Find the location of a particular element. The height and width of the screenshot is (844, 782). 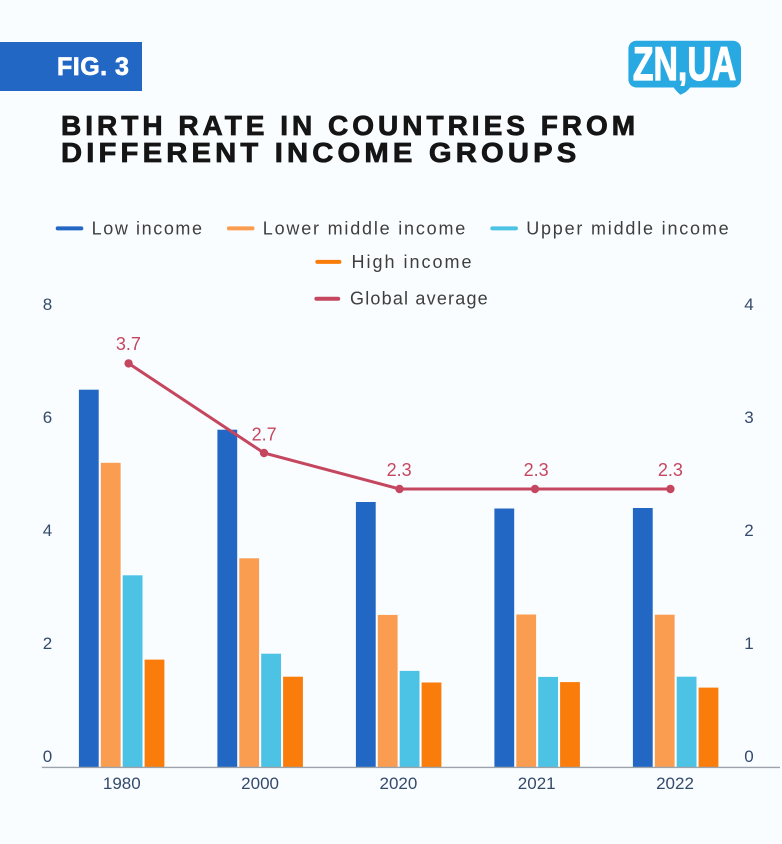

svg-text: 2.7 is located at coordinates (264, 435).